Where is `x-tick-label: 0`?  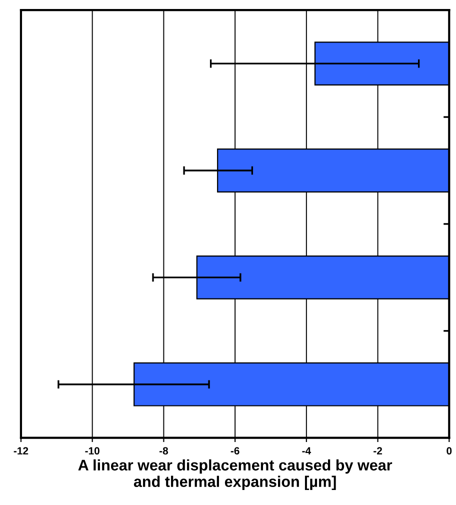
x-tick-label: 0 is located at coordinates (449, 451).